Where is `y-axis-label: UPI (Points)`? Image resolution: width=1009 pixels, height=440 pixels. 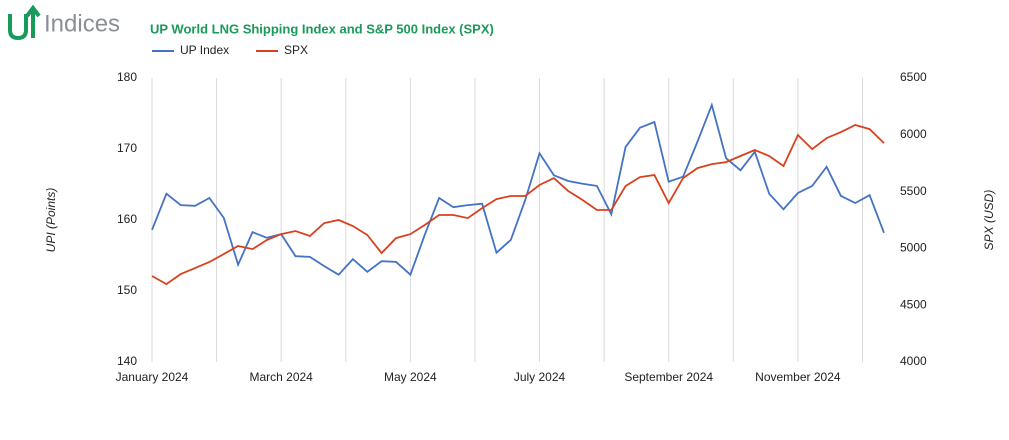
y-axis-label: UPI (Points) is located at coordinates (51, 220).